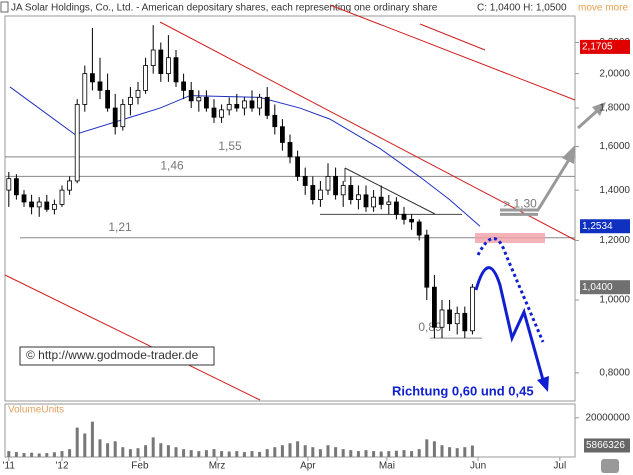  Describe the element at coordinates (390, 191) in the screenshot. I see `triangle-line` at that location.